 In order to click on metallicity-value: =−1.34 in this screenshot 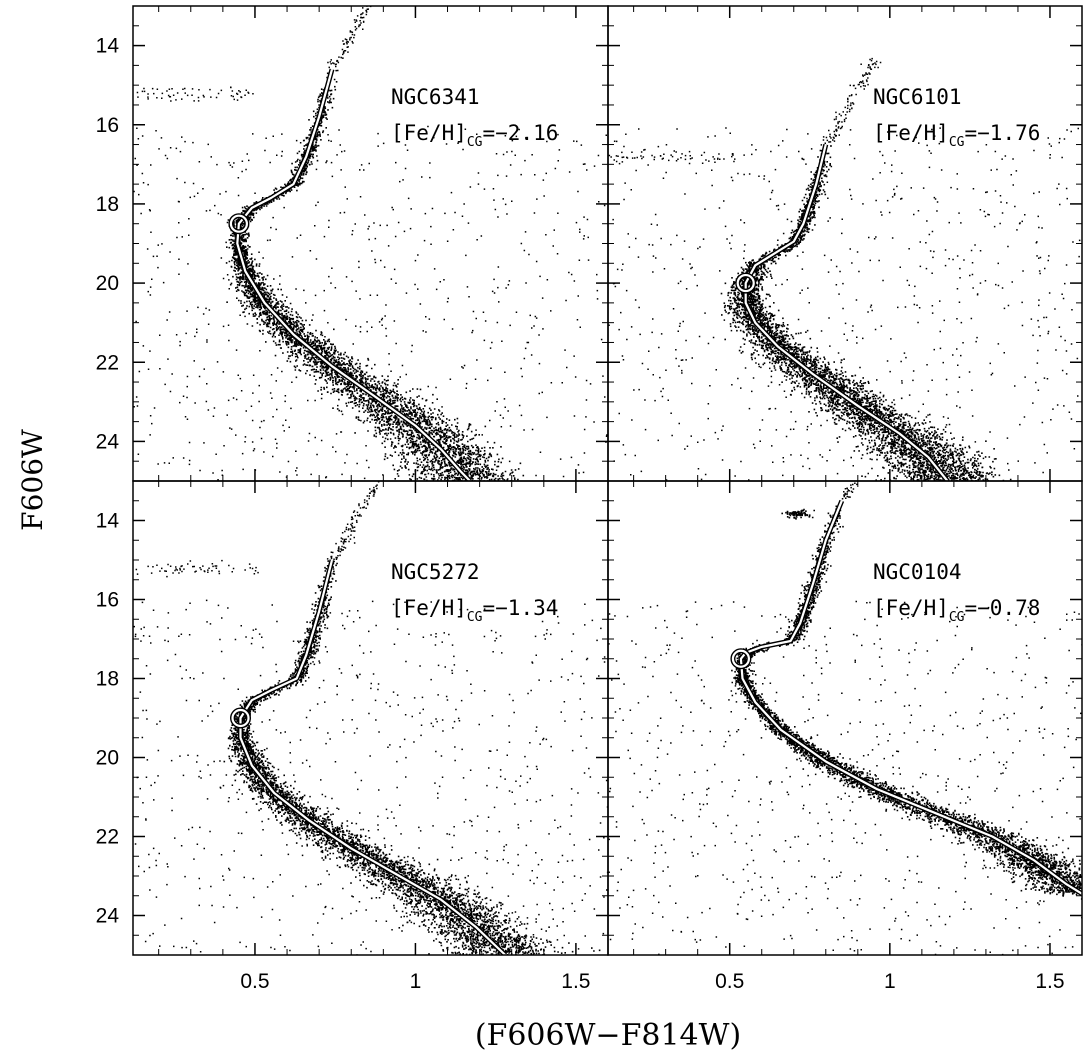, I will do `click(521, 608)`.